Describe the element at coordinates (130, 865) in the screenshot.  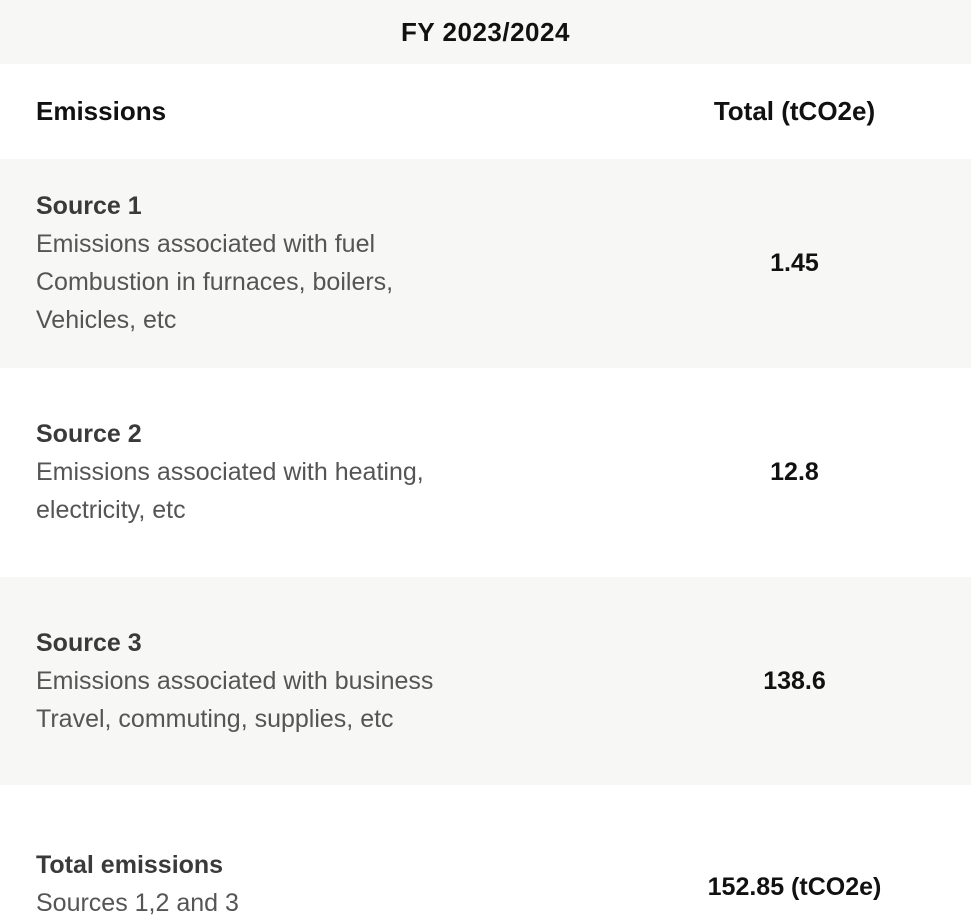
I see `total-title: Total emissions` at that location.